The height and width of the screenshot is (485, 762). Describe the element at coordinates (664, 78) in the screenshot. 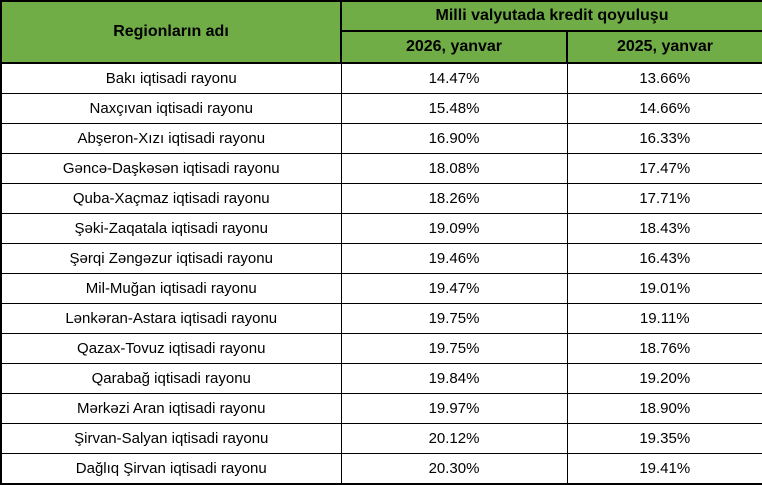

I see `value-2025-cell: 13.66%` at that location.